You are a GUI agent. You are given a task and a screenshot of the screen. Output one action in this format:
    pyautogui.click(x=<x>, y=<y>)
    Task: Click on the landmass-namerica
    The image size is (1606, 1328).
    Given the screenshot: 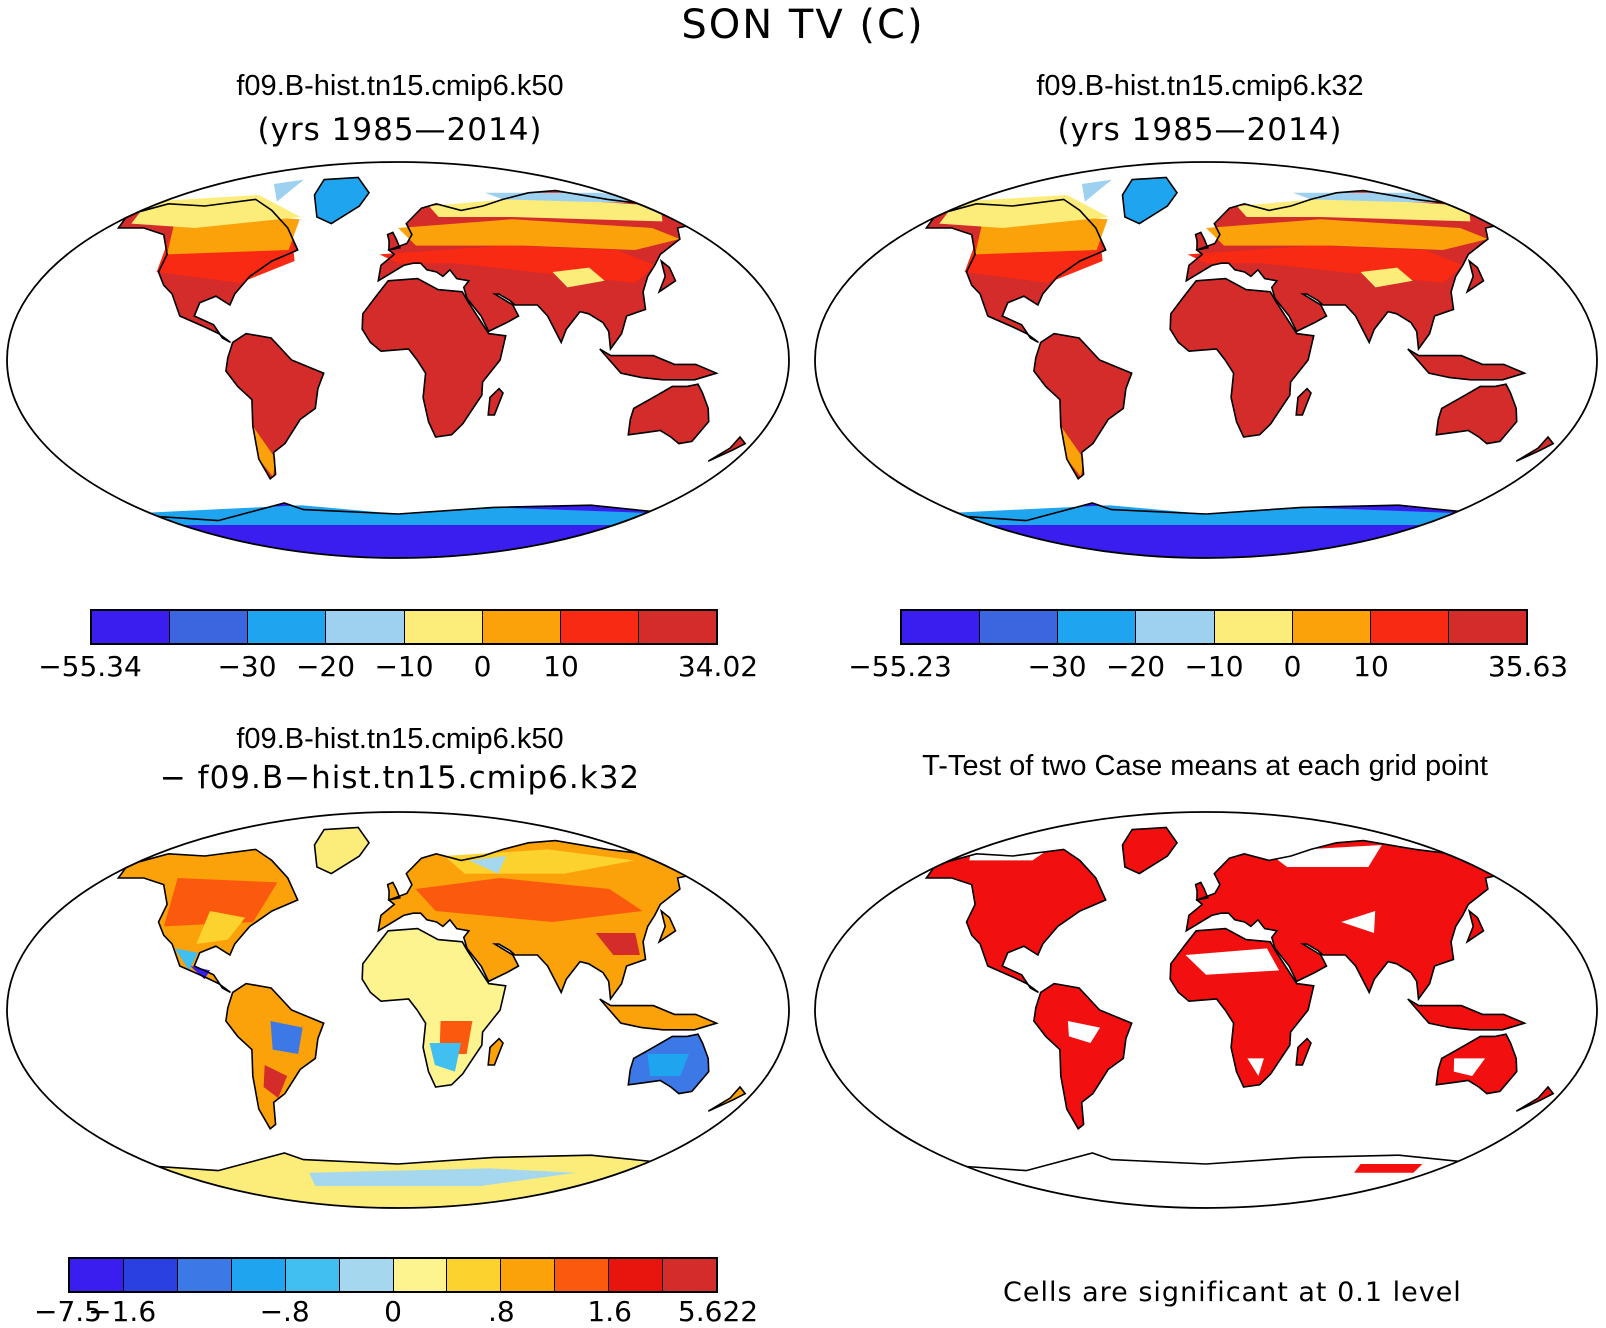 What is the action you would take?
    pyautogui.click(x=1016, y=921)
    